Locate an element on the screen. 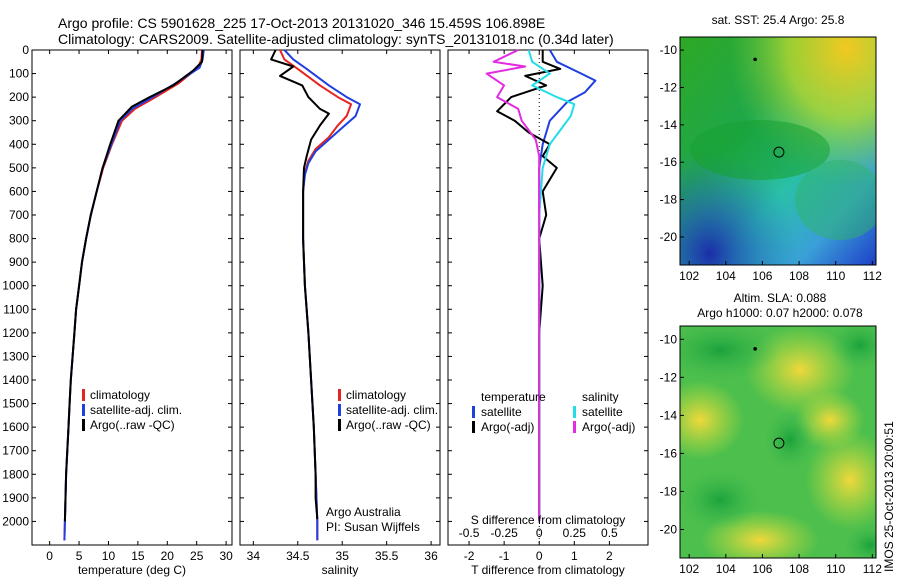 The width and height of the screenshot is (900, 580). x-tick-label: 5 is located at coordinates (79, 556).